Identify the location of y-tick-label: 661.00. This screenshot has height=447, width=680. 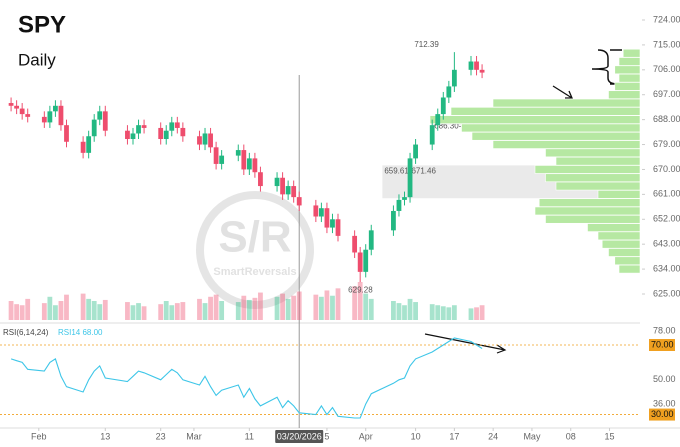
(666, 194).